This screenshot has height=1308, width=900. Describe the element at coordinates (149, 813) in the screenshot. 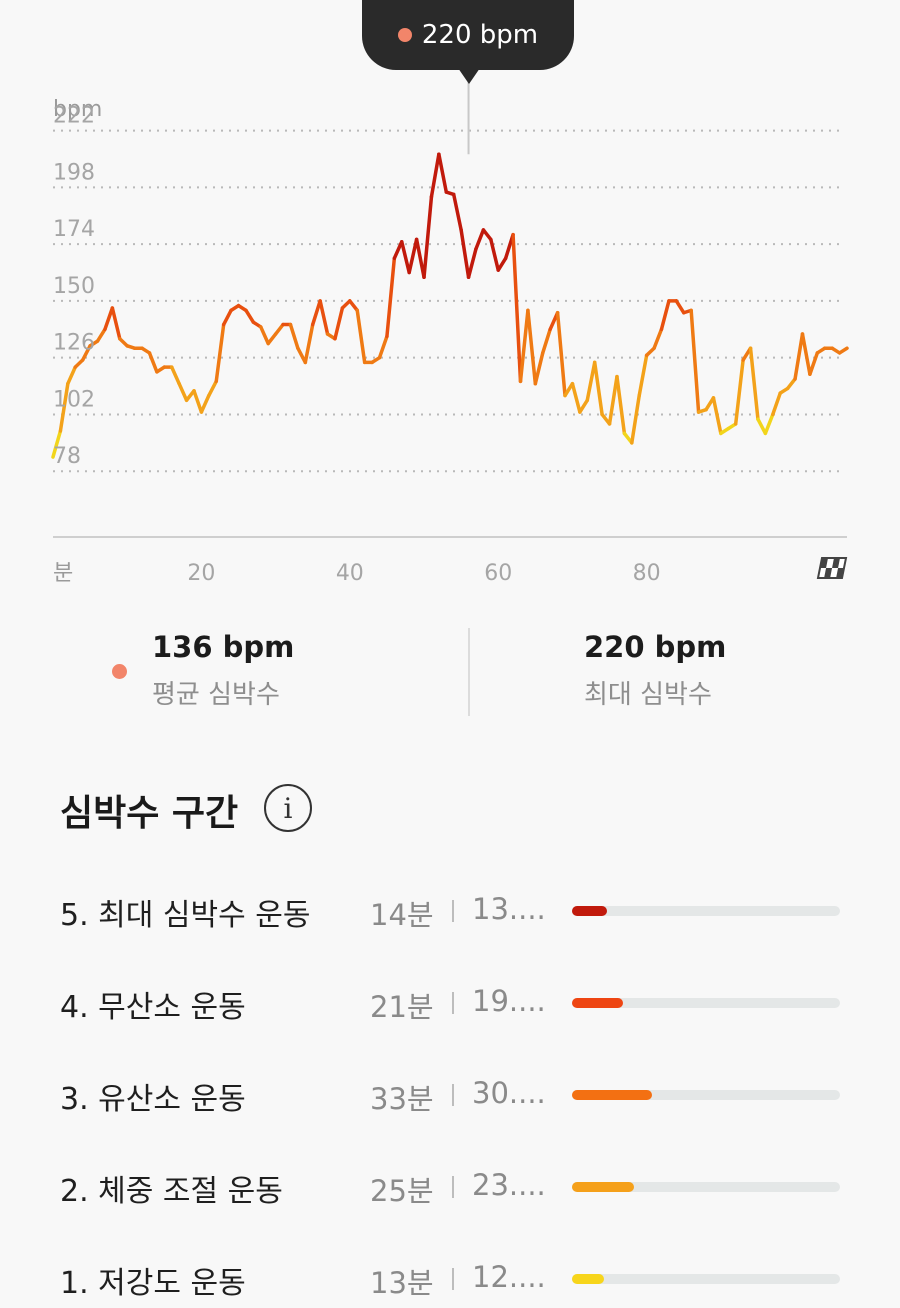

I see `zones-title: 심박수 구간` at that location.